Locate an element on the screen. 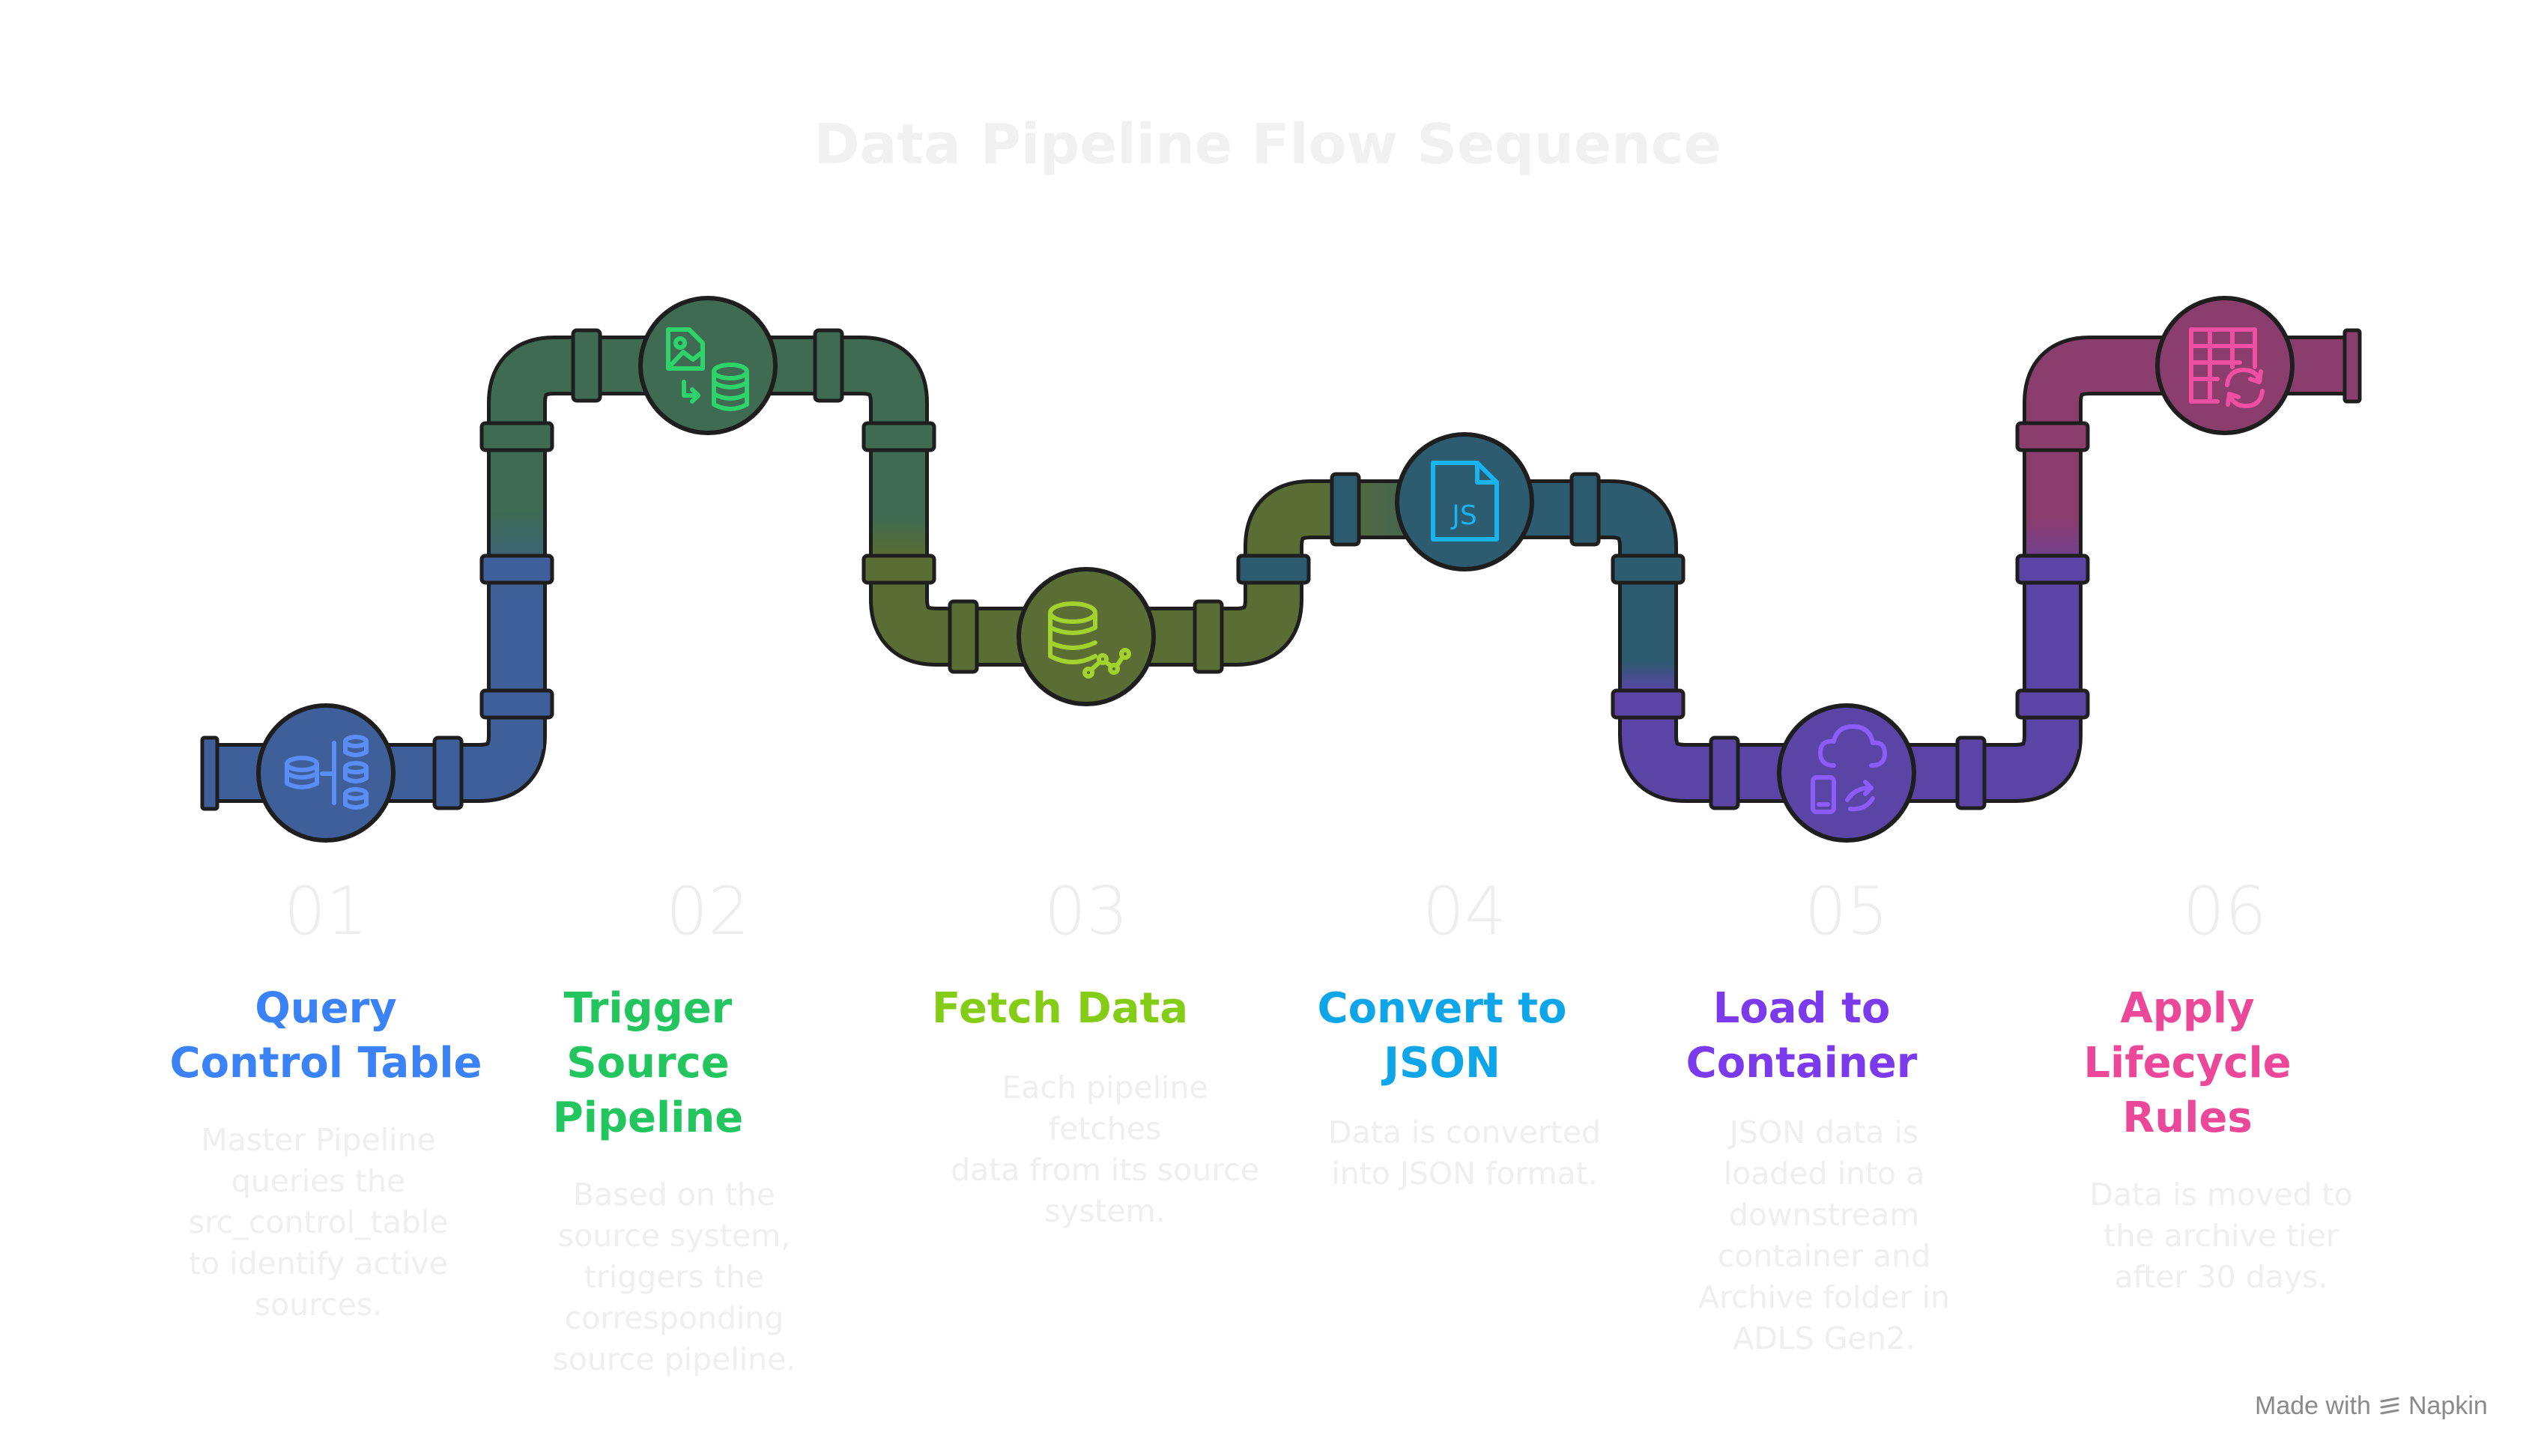  step-number: 05 is located at coordinates (1847, 911).